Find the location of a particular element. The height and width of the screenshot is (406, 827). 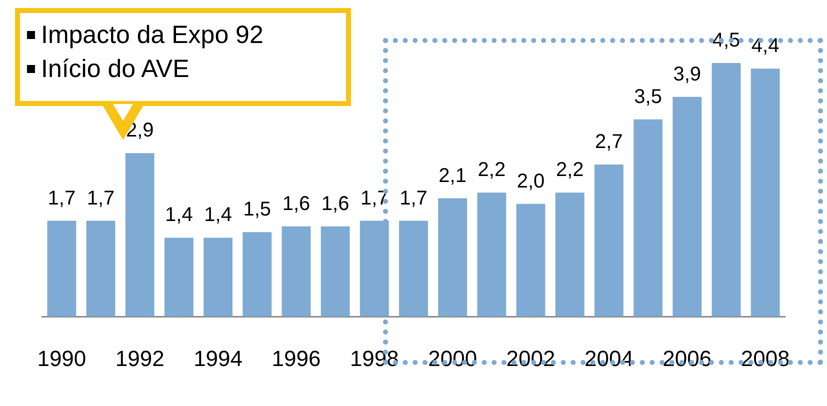

data-label: 4,4 is located at coordinates (765, 46).